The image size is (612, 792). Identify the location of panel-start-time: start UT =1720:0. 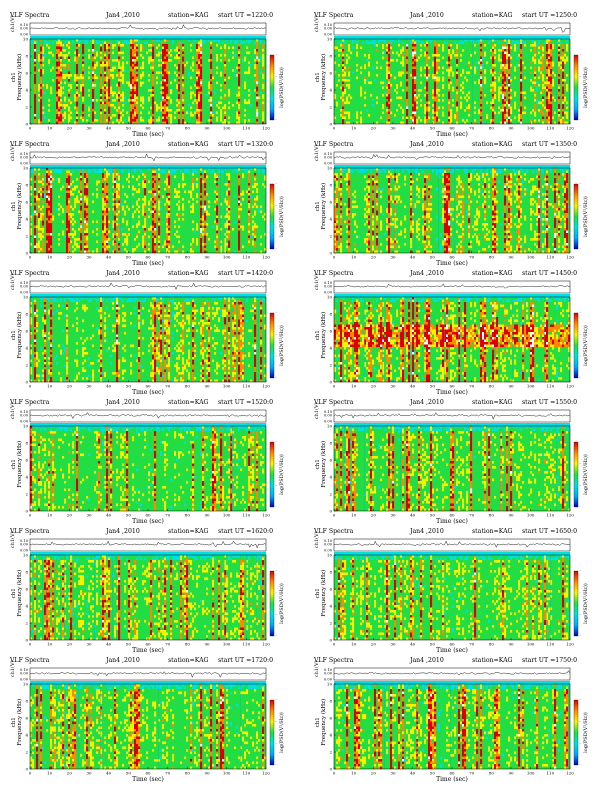
(246, 660).